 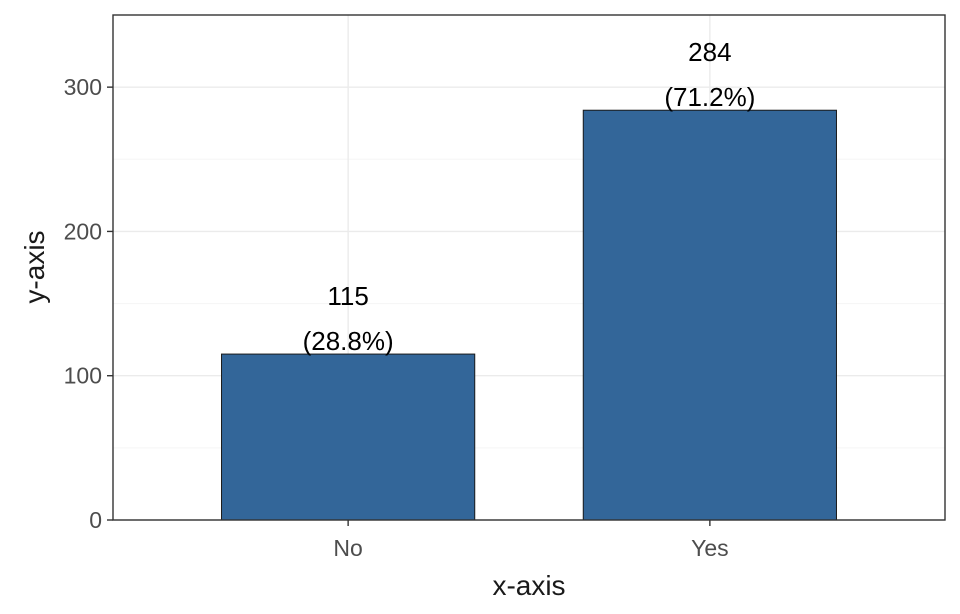 I want to click on x-axis-title: x-axis, so click(x=528, y=585).